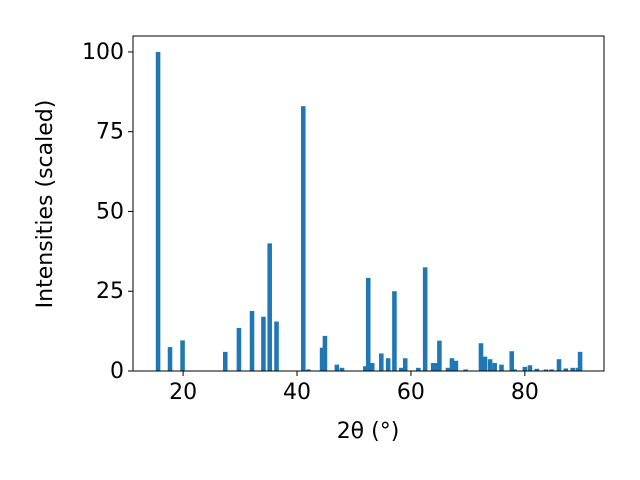 Image resolution: width=640 pixels, height=480 pixels. What do you see at coordinates (117, 371) in the screenshot?
I see `y-tick-label: 0` at bounding box center [117, 371].